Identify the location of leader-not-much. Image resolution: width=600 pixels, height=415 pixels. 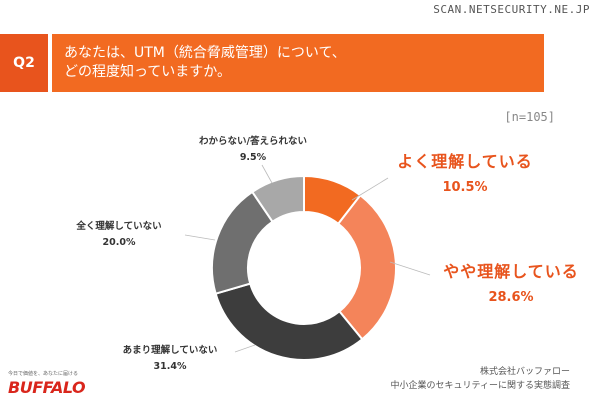
(245, 348).